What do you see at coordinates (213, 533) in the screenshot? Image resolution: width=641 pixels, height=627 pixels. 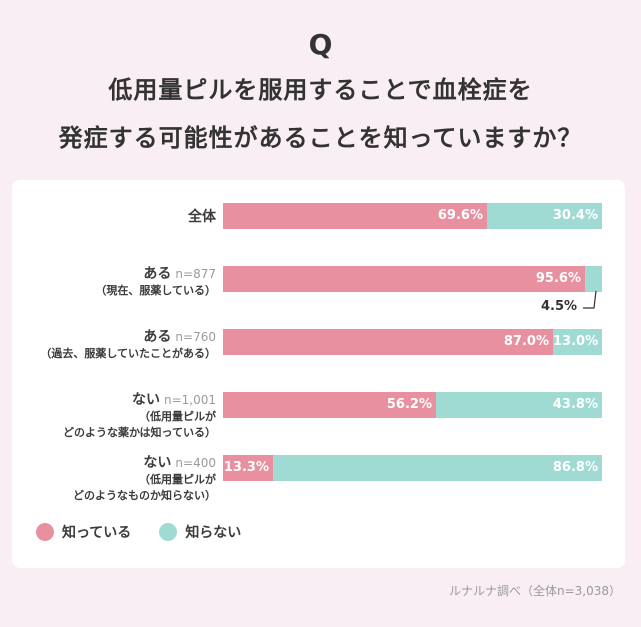 I see `legend-label-dont: 知らない` at bounding box center [213, 533].